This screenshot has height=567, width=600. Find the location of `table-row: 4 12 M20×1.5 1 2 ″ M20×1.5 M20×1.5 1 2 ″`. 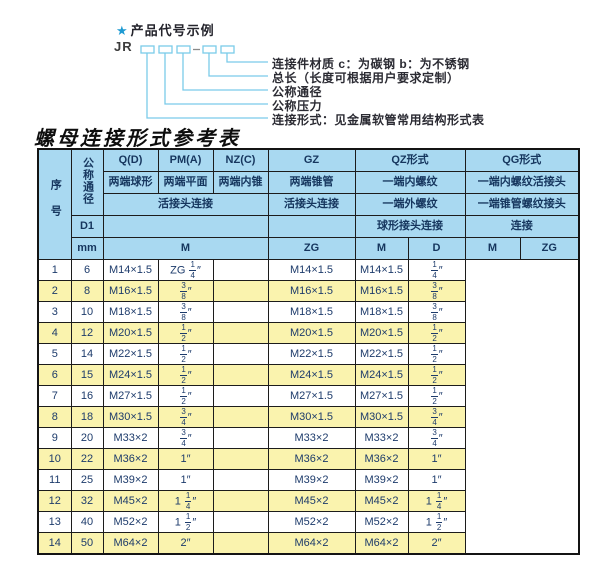

table-row: 4 12 M20×1.5 1 2 ″ M20×1.5 M20×1.5 1 2 ″ is located at coordinates (308, 333).